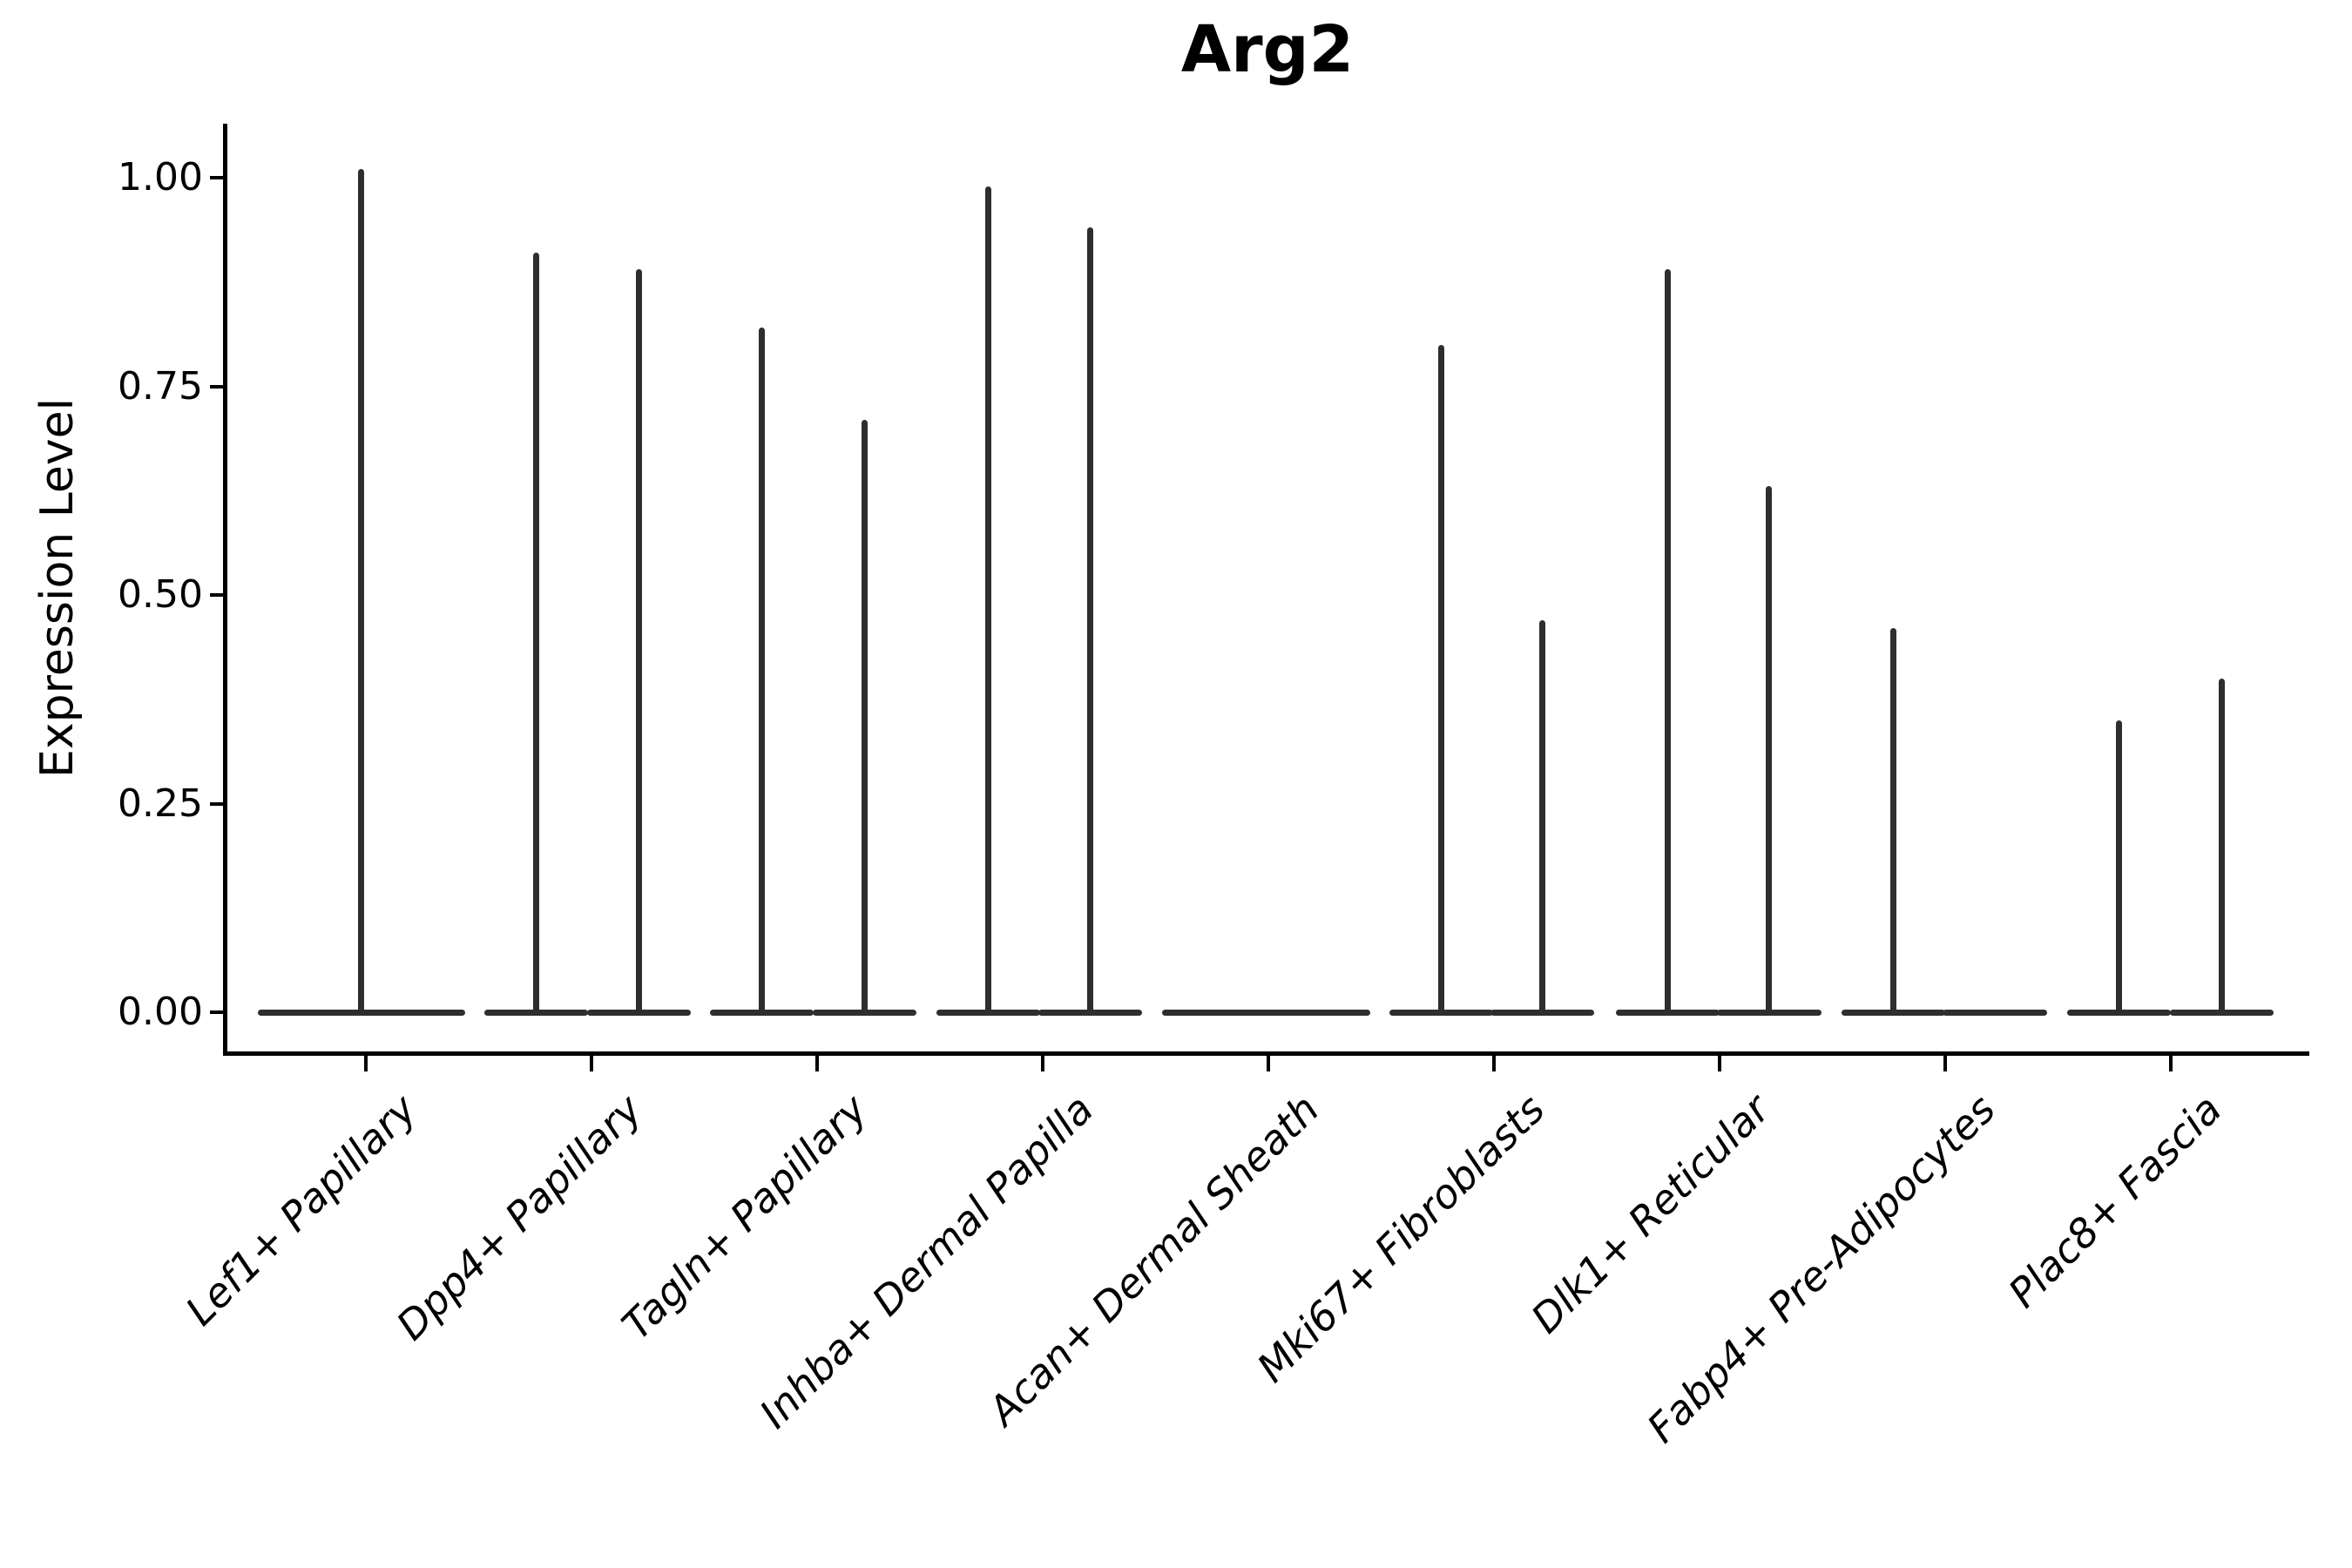  I want to click on x-tick-label: Plac8+ Fascia, so click(2114, 1201).